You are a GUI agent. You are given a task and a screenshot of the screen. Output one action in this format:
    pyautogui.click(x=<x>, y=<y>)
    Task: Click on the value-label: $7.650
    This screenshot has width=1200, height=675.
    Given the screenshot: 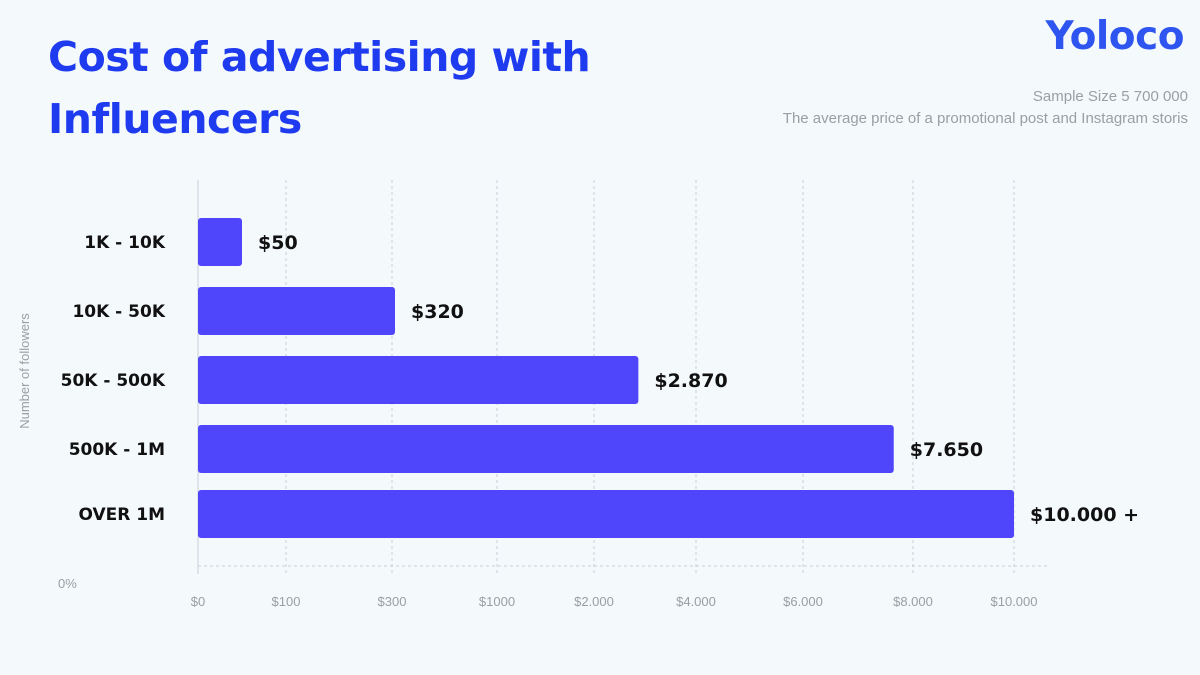 What is the action you would take?
    pyautogui.click(x=946, y=450)
    